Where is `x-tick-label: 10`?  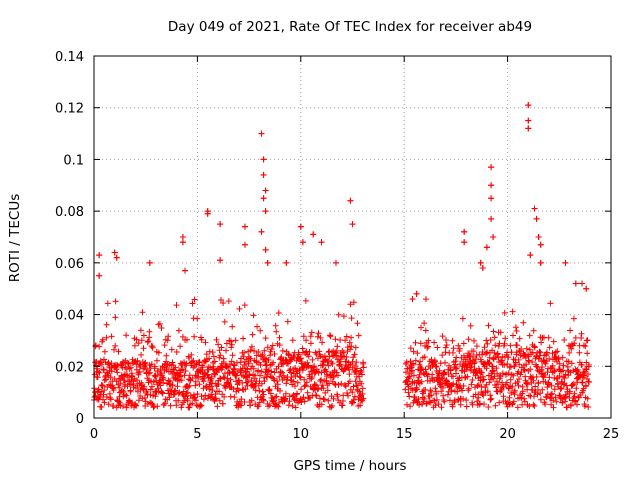
x-tick-label: 10 is located at coordinates (301, 434).